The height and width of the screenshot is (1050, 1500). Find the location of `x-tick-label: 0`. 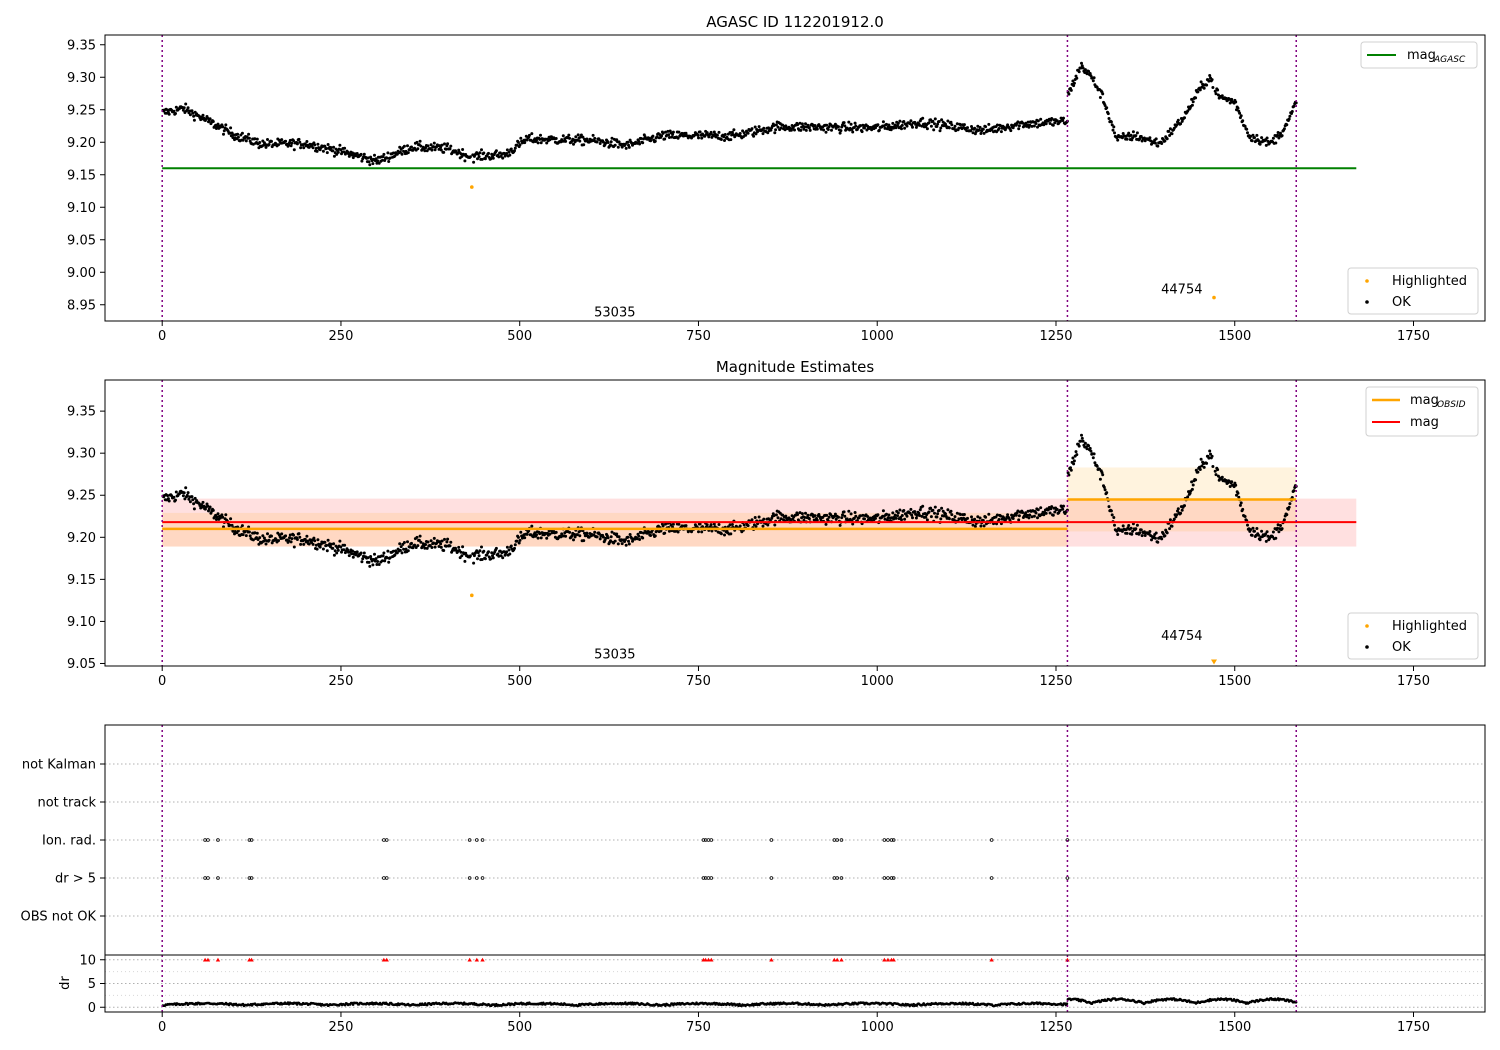

x-tick-label: 0 is located at coordinates (162, 681).